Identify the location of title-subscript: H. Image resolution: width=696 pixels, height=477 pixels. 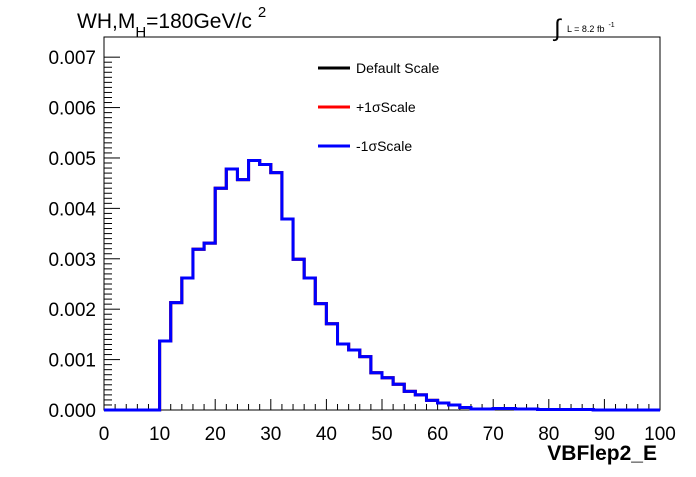
(140, 32).